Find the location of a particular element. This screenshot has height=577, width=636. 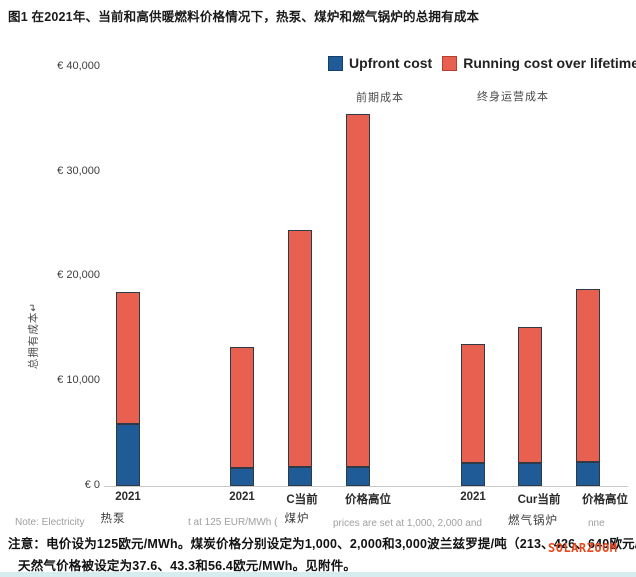

y-axis-title: 总拥有成本↵ is located at coordinates (33, 335).